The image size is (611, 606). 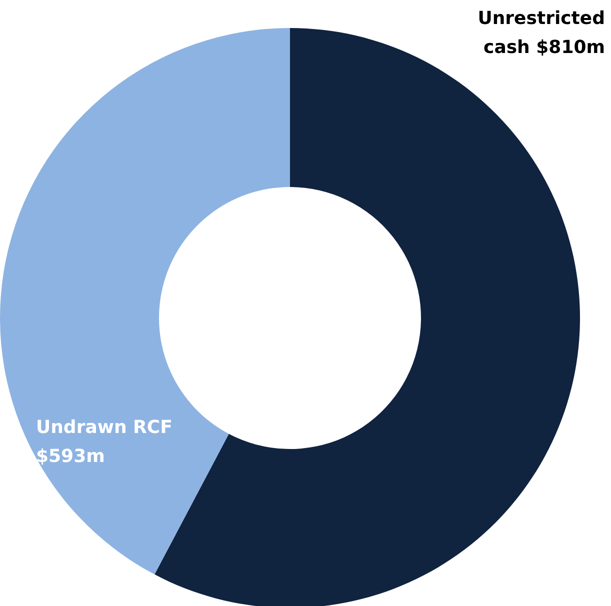 I want to click on slice-label: Undrawn RCF, so click(x=104, y=427).